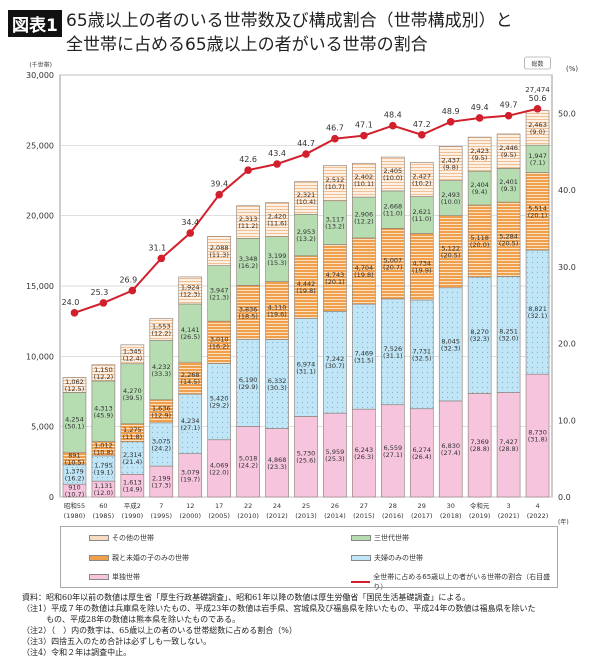 The height and width of the screenshot is (670, 600). I want to click on percent-label: (11.0), so click(422, 219).